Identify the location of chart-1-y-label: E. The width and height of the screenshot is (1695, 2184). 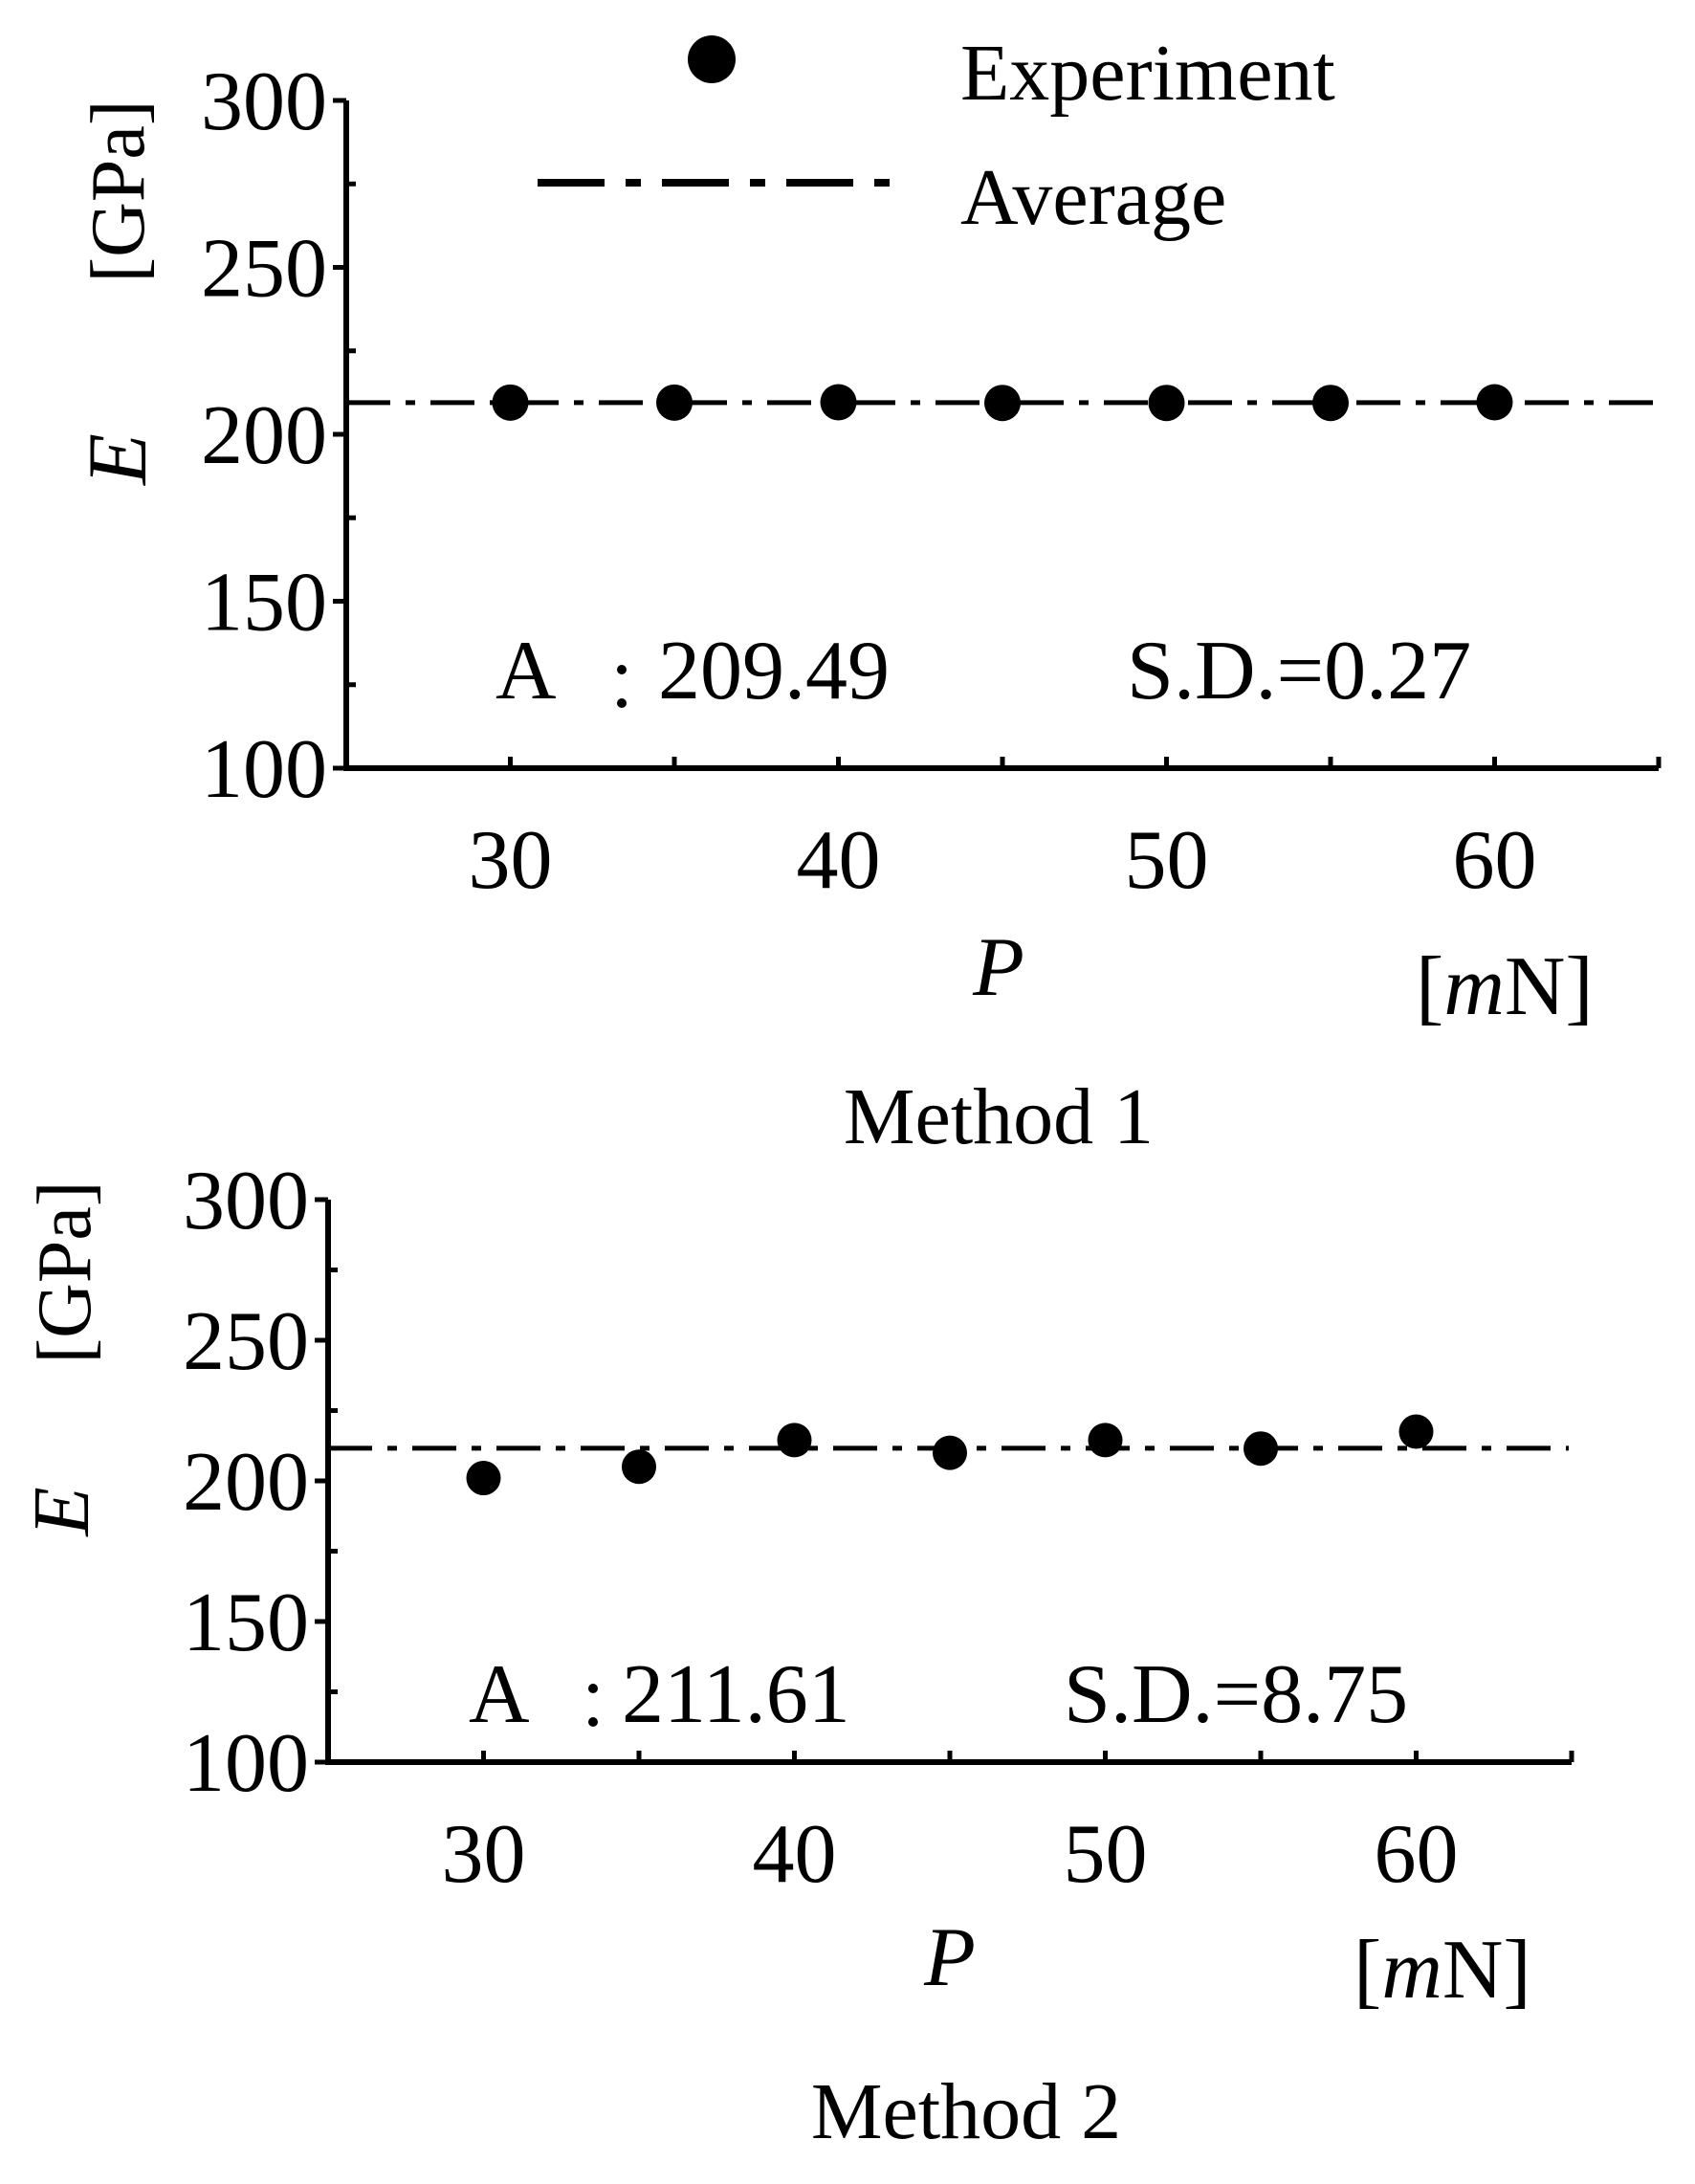
(118, 460).